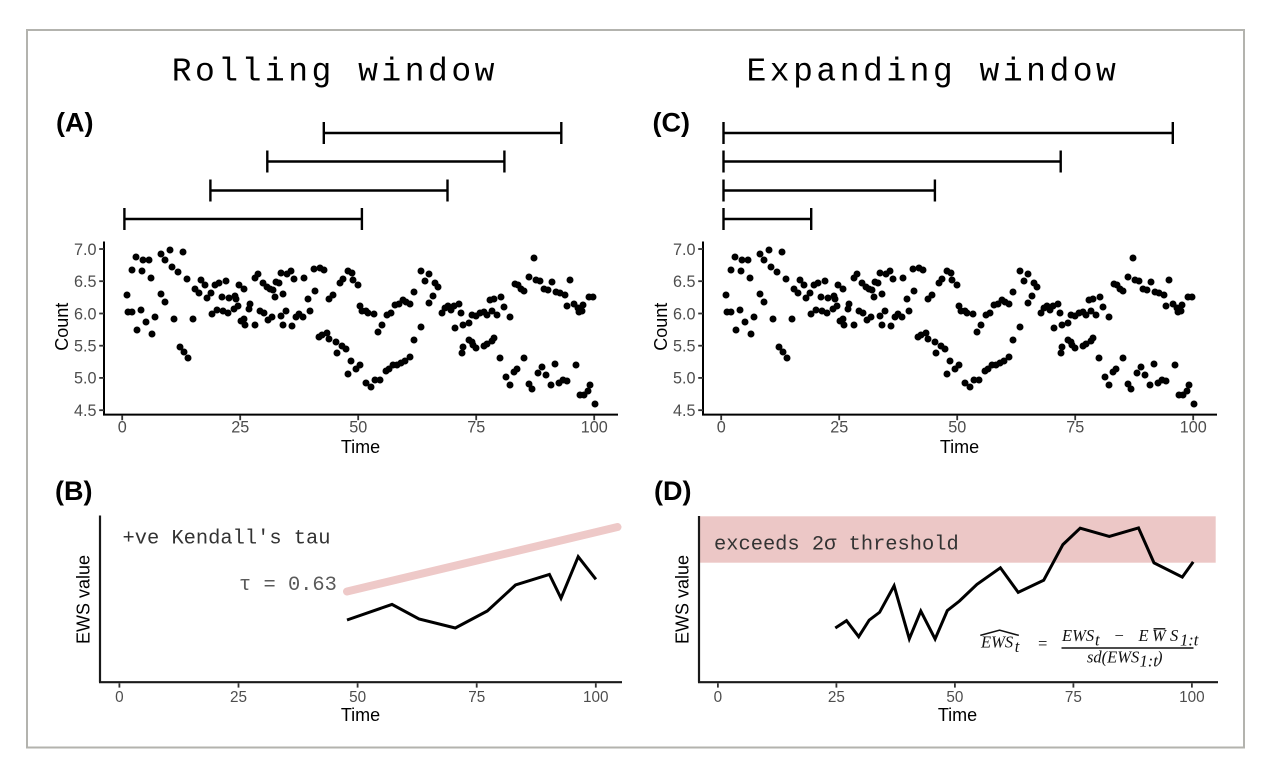 The image size is (1262, 778). I want to click on svg-text: sd(EWS, so click(1113, 657).